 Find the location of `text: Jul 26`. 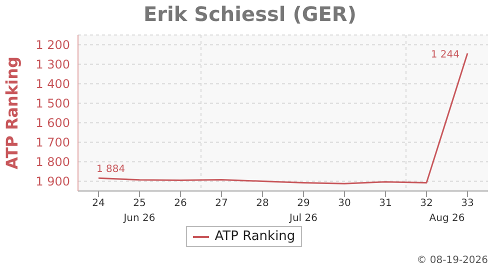

text: Jul 26 is located at coordinates (303, 218).